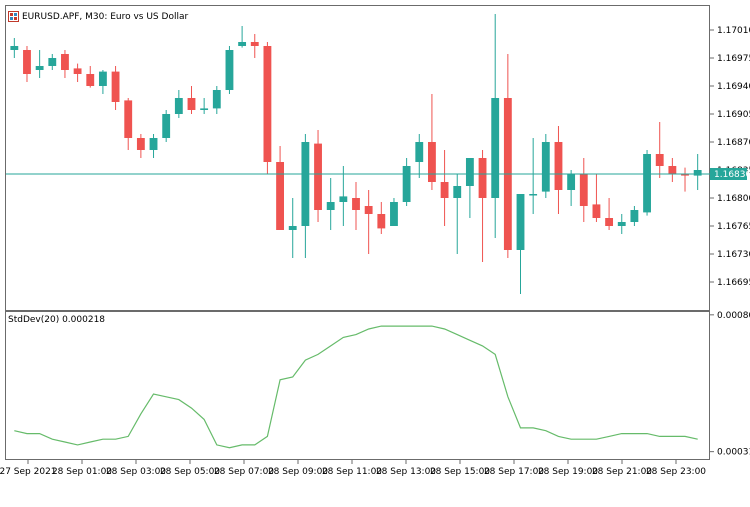 This screenshot has height=507, width=750. What do you see at coordinates (733, 31) in the screenshot?
I see `price-tick-label: 1.17010` at bounding box center [733, 31].